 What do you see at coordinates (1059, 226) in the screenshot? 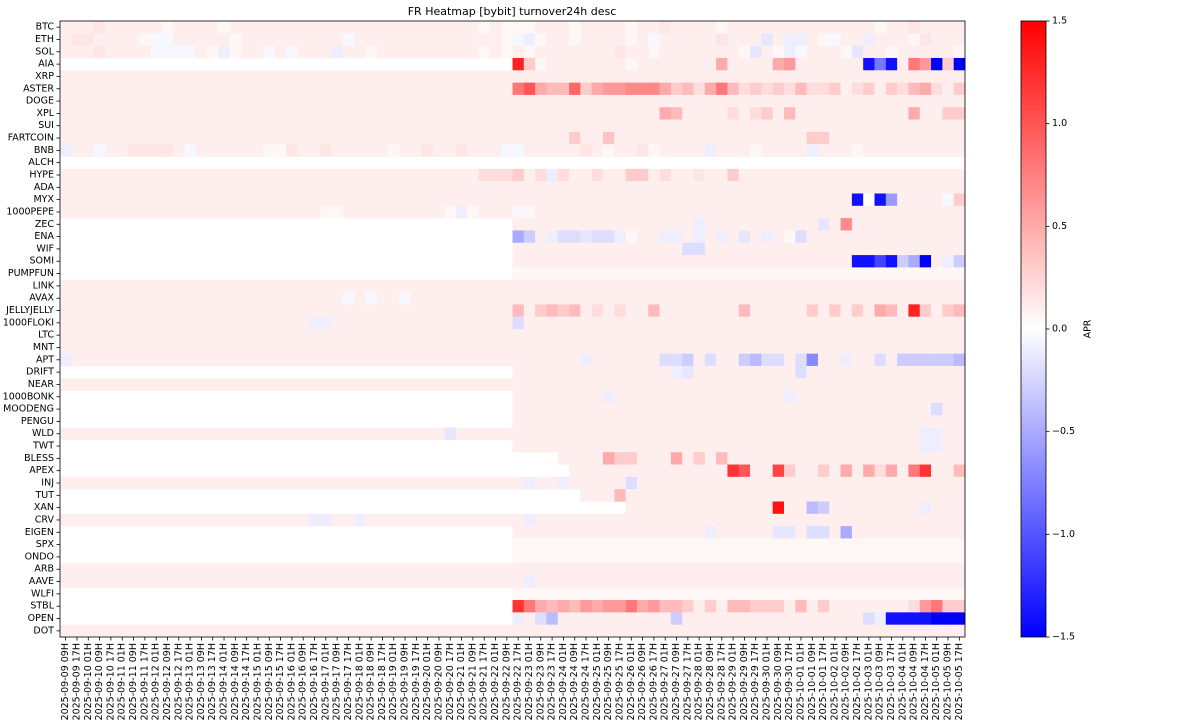
I see `colorbar-tick-label: 0.5` at bounding box center [1059, 226].